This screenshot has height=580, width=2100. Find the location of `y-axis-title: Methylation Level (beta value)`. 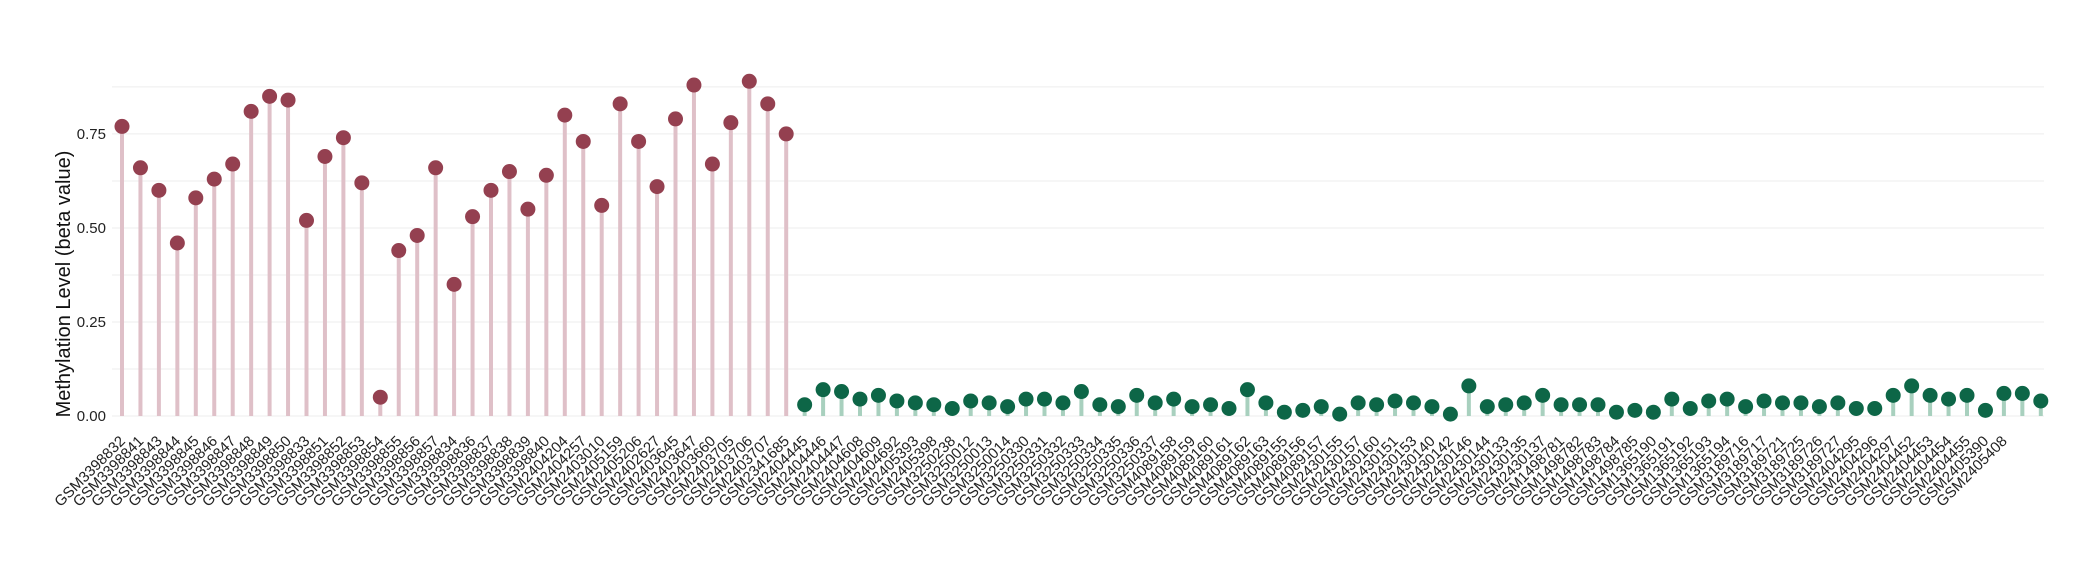

y-axis-title: Methylation Level (beta value) is located at coordinates (64, 284).